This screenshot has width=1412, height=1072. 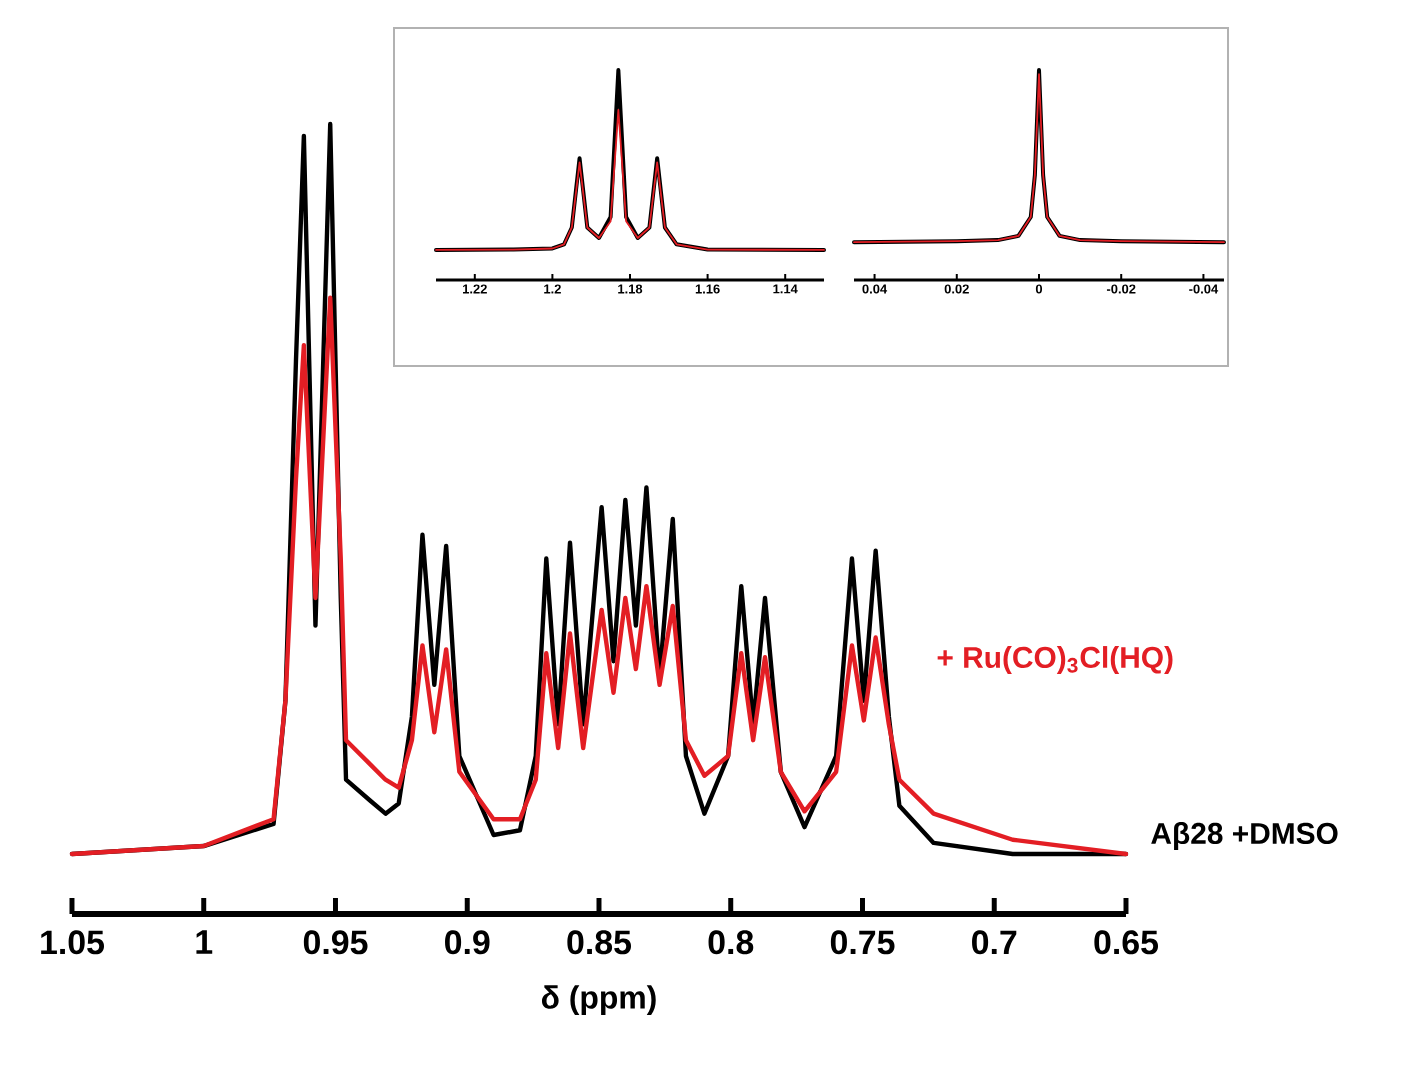 I want to click on x-tick-label: 0.75, so click(x=862, y=942).